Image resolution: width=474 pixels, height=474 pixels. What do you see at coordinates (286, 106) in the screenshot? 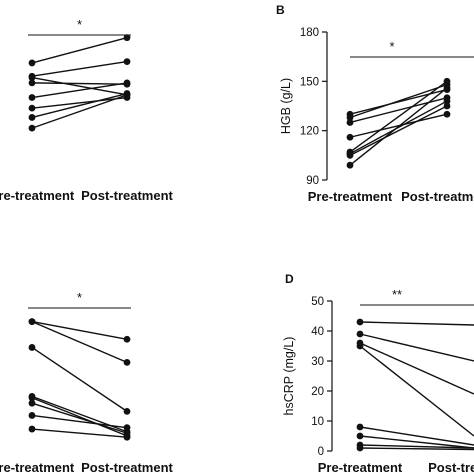
I see `panel-B-y-axis-title: HGB (g/L)` at bounding box center [286, 106].